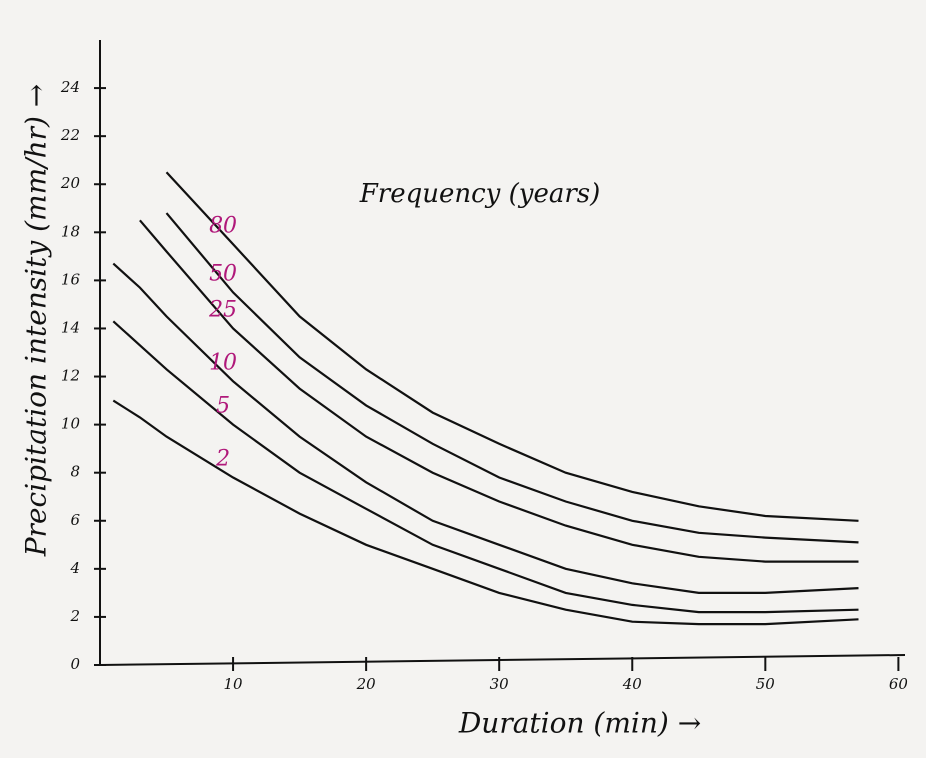  Describe the element at coordinates (71, 279) in the screenshot. I see `y-tick-label: 16` at that location.